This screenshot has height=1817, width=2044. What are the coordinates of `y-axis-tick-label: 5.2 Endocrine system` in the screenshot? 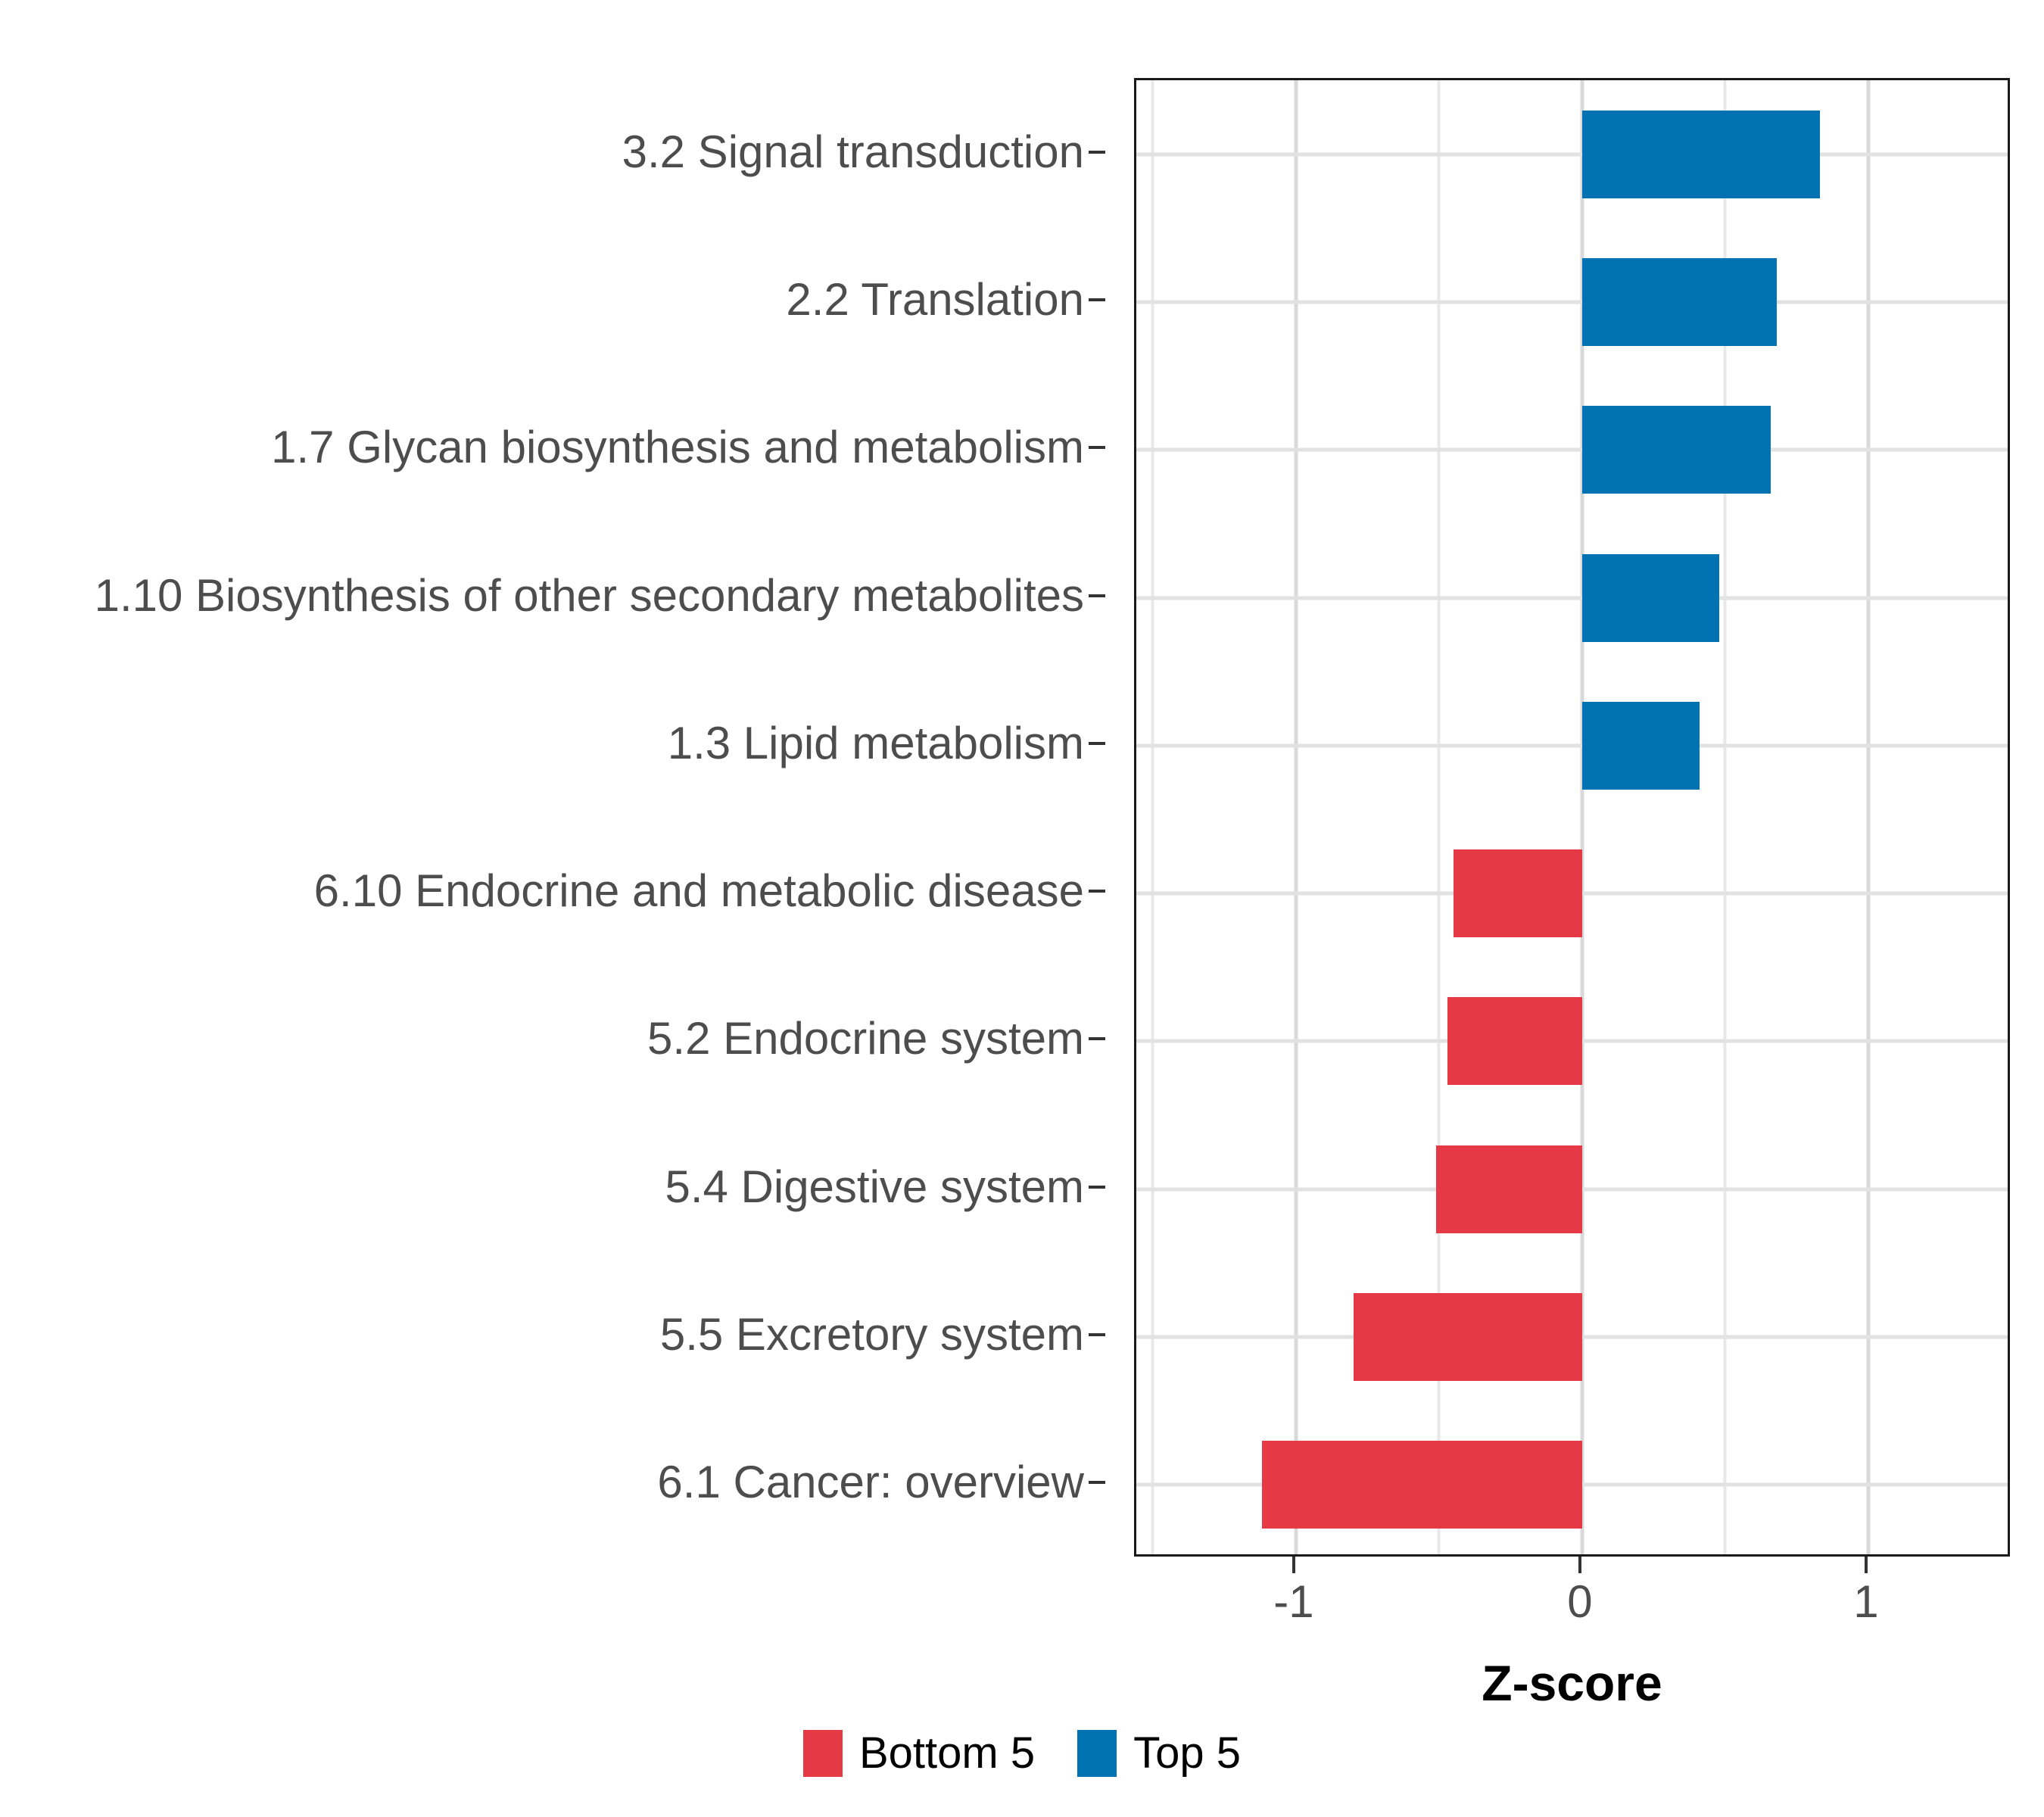 It's located at (865, 1038).